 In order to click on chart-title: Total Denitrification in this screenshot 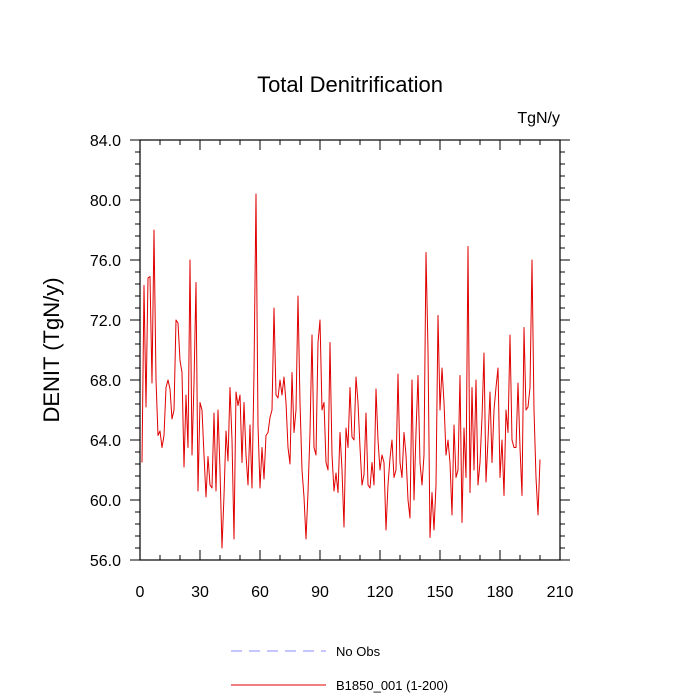, I will do `click(350, 84)`.